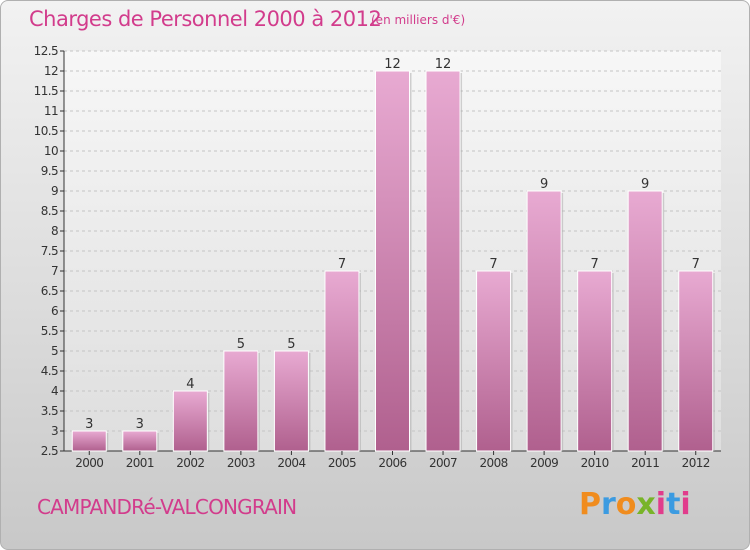 This screenshot has width=750, height=550. I want to click on y-tick-label: 10, so click(51, 151).